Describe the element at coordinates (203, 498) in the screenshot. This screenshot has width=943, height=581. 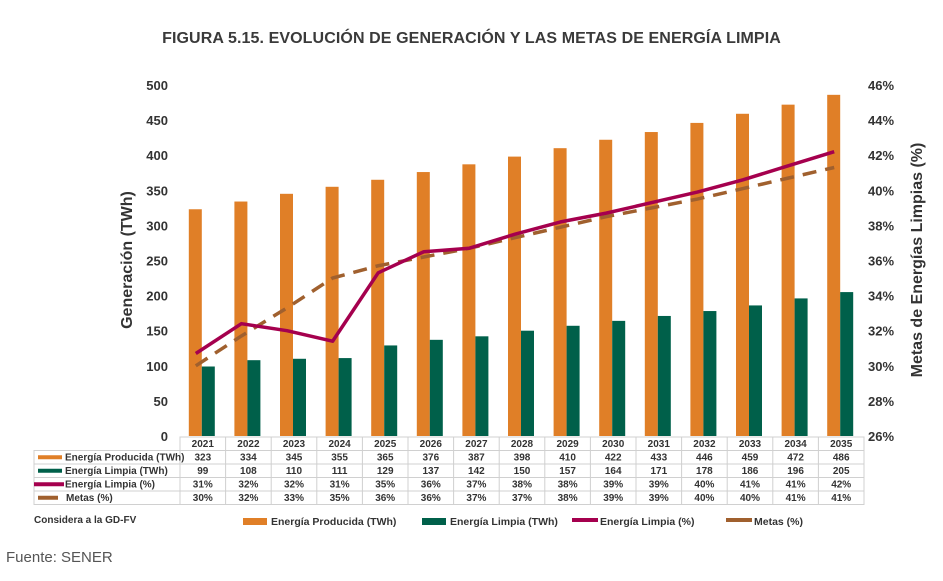
I see `table-cell: 30%` at that location.